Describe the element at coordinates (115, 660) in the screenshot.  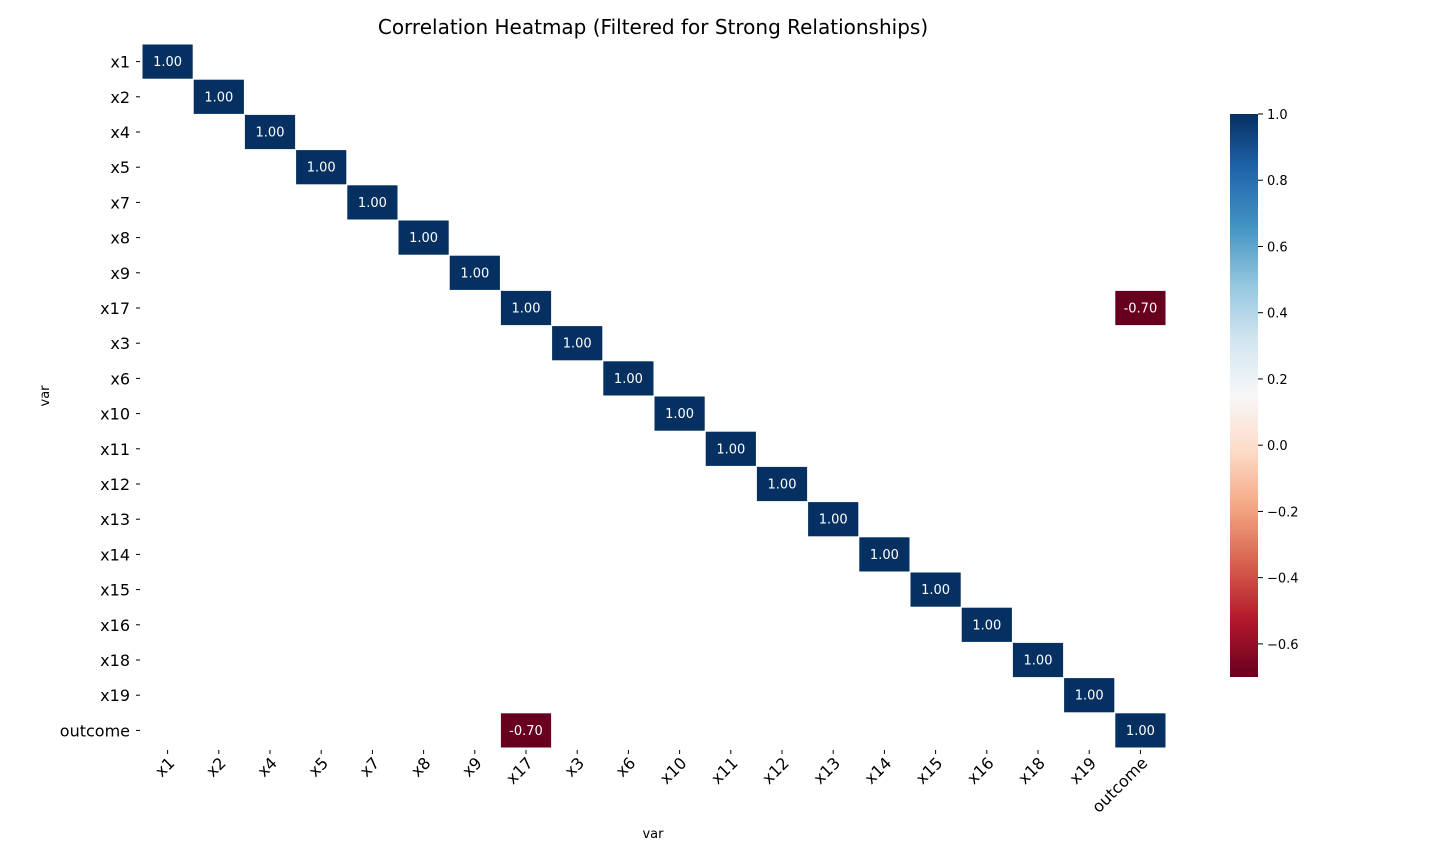
I see `y-tick-label-x18: x18` at that location.